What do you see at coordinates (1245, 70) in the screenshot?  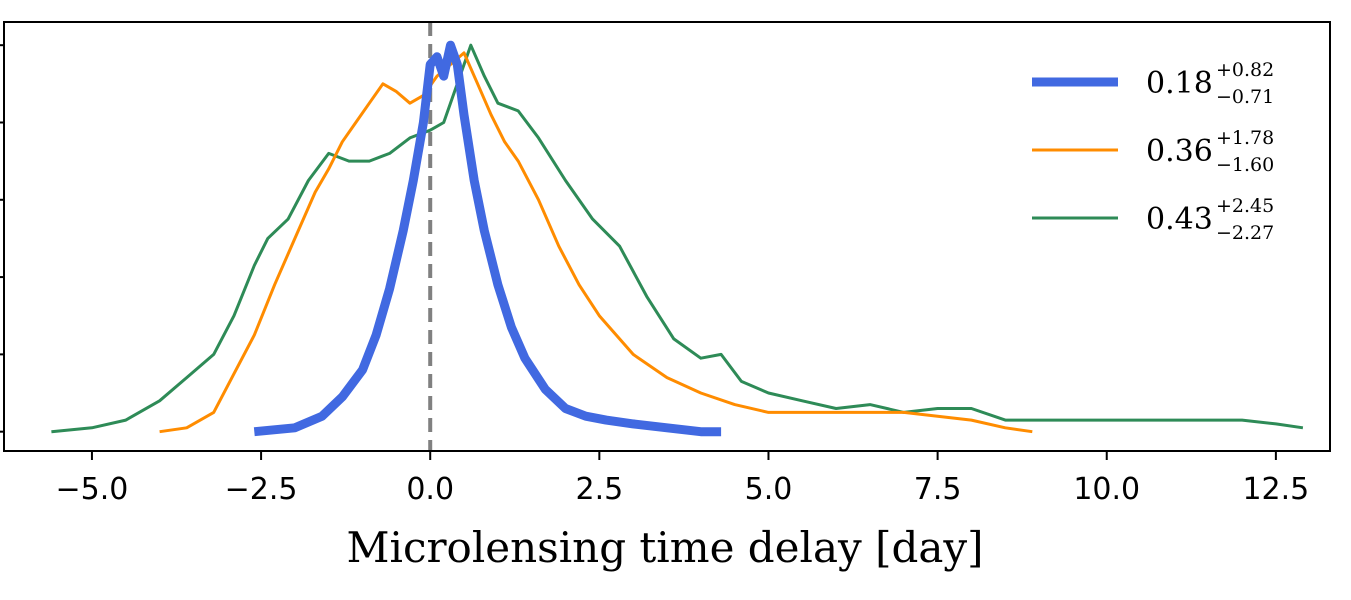 I see `legend-plus: +0.82` at bounding box center [1245, 70].